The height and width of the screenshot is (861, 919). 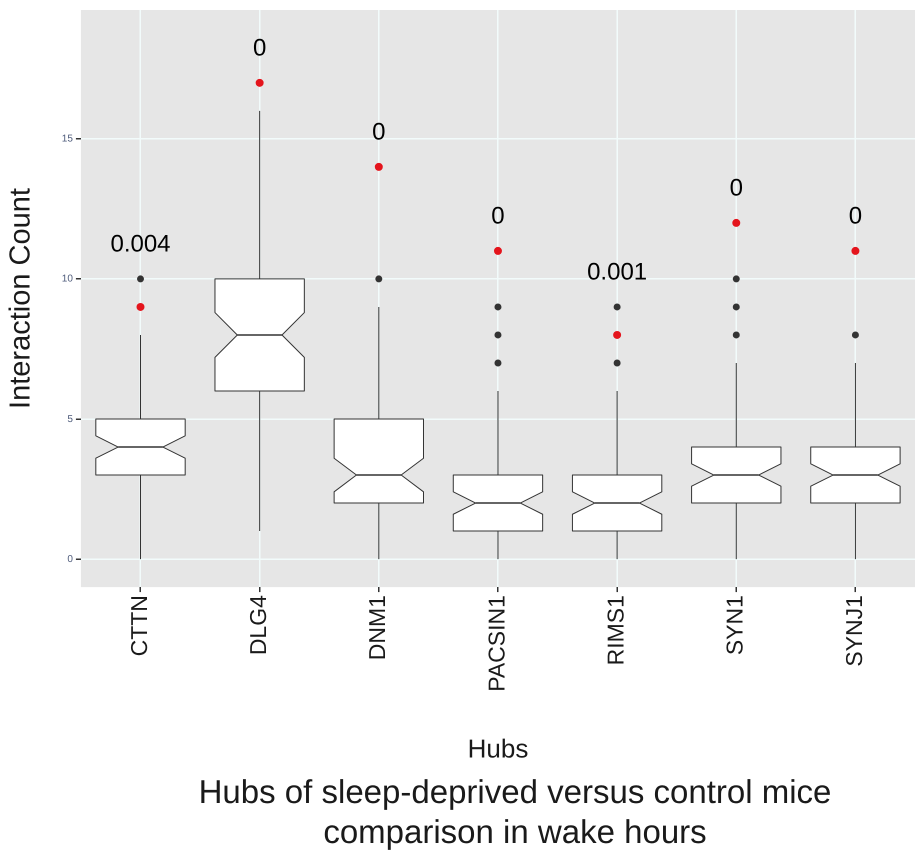 I want to click on x-axis-title: Hubs, so click(x=498, y=749).